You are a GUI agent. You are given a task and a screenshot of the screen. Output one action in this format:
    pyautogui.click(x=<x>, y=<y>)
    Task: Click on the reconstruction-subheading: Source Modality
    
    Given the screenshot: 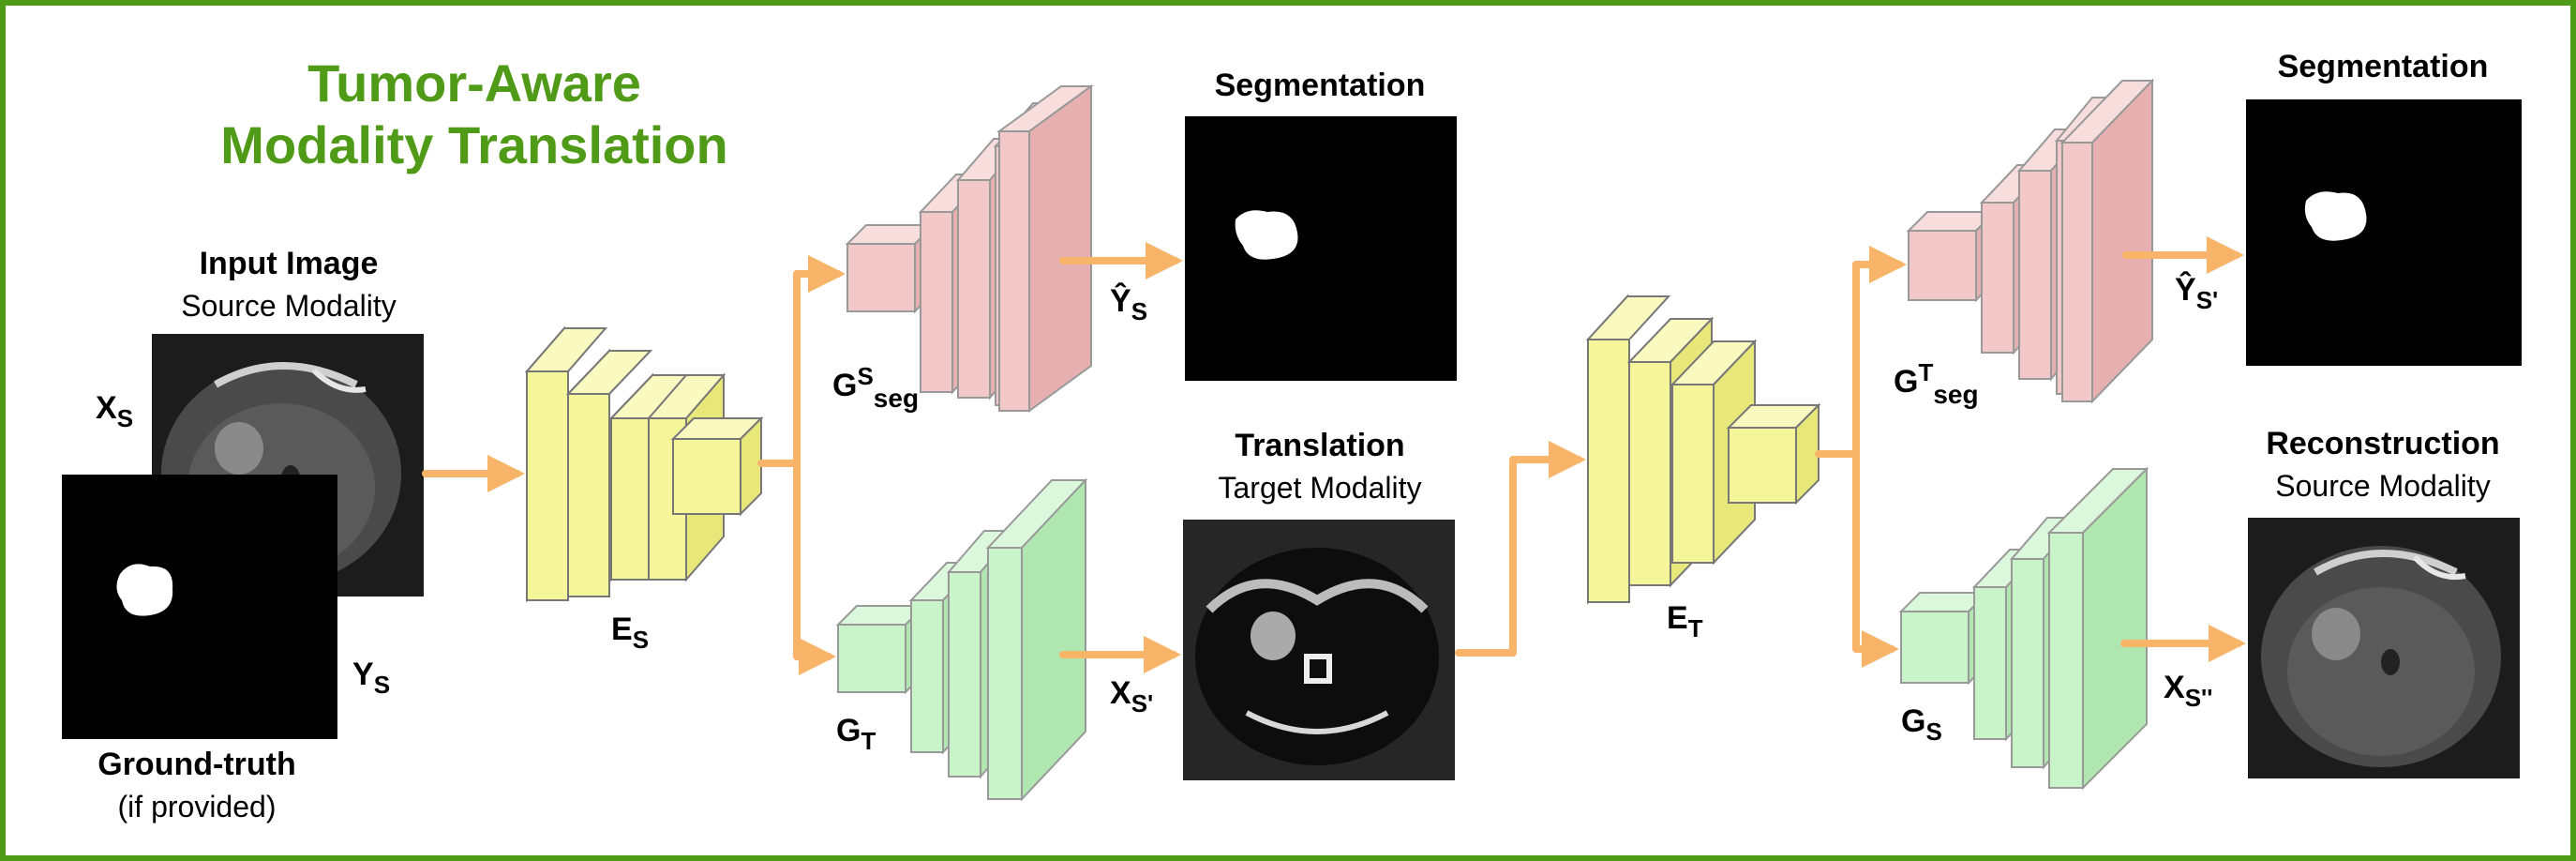 What is the action you would take?
    pyautogui.click(x=2383, y=486)
    